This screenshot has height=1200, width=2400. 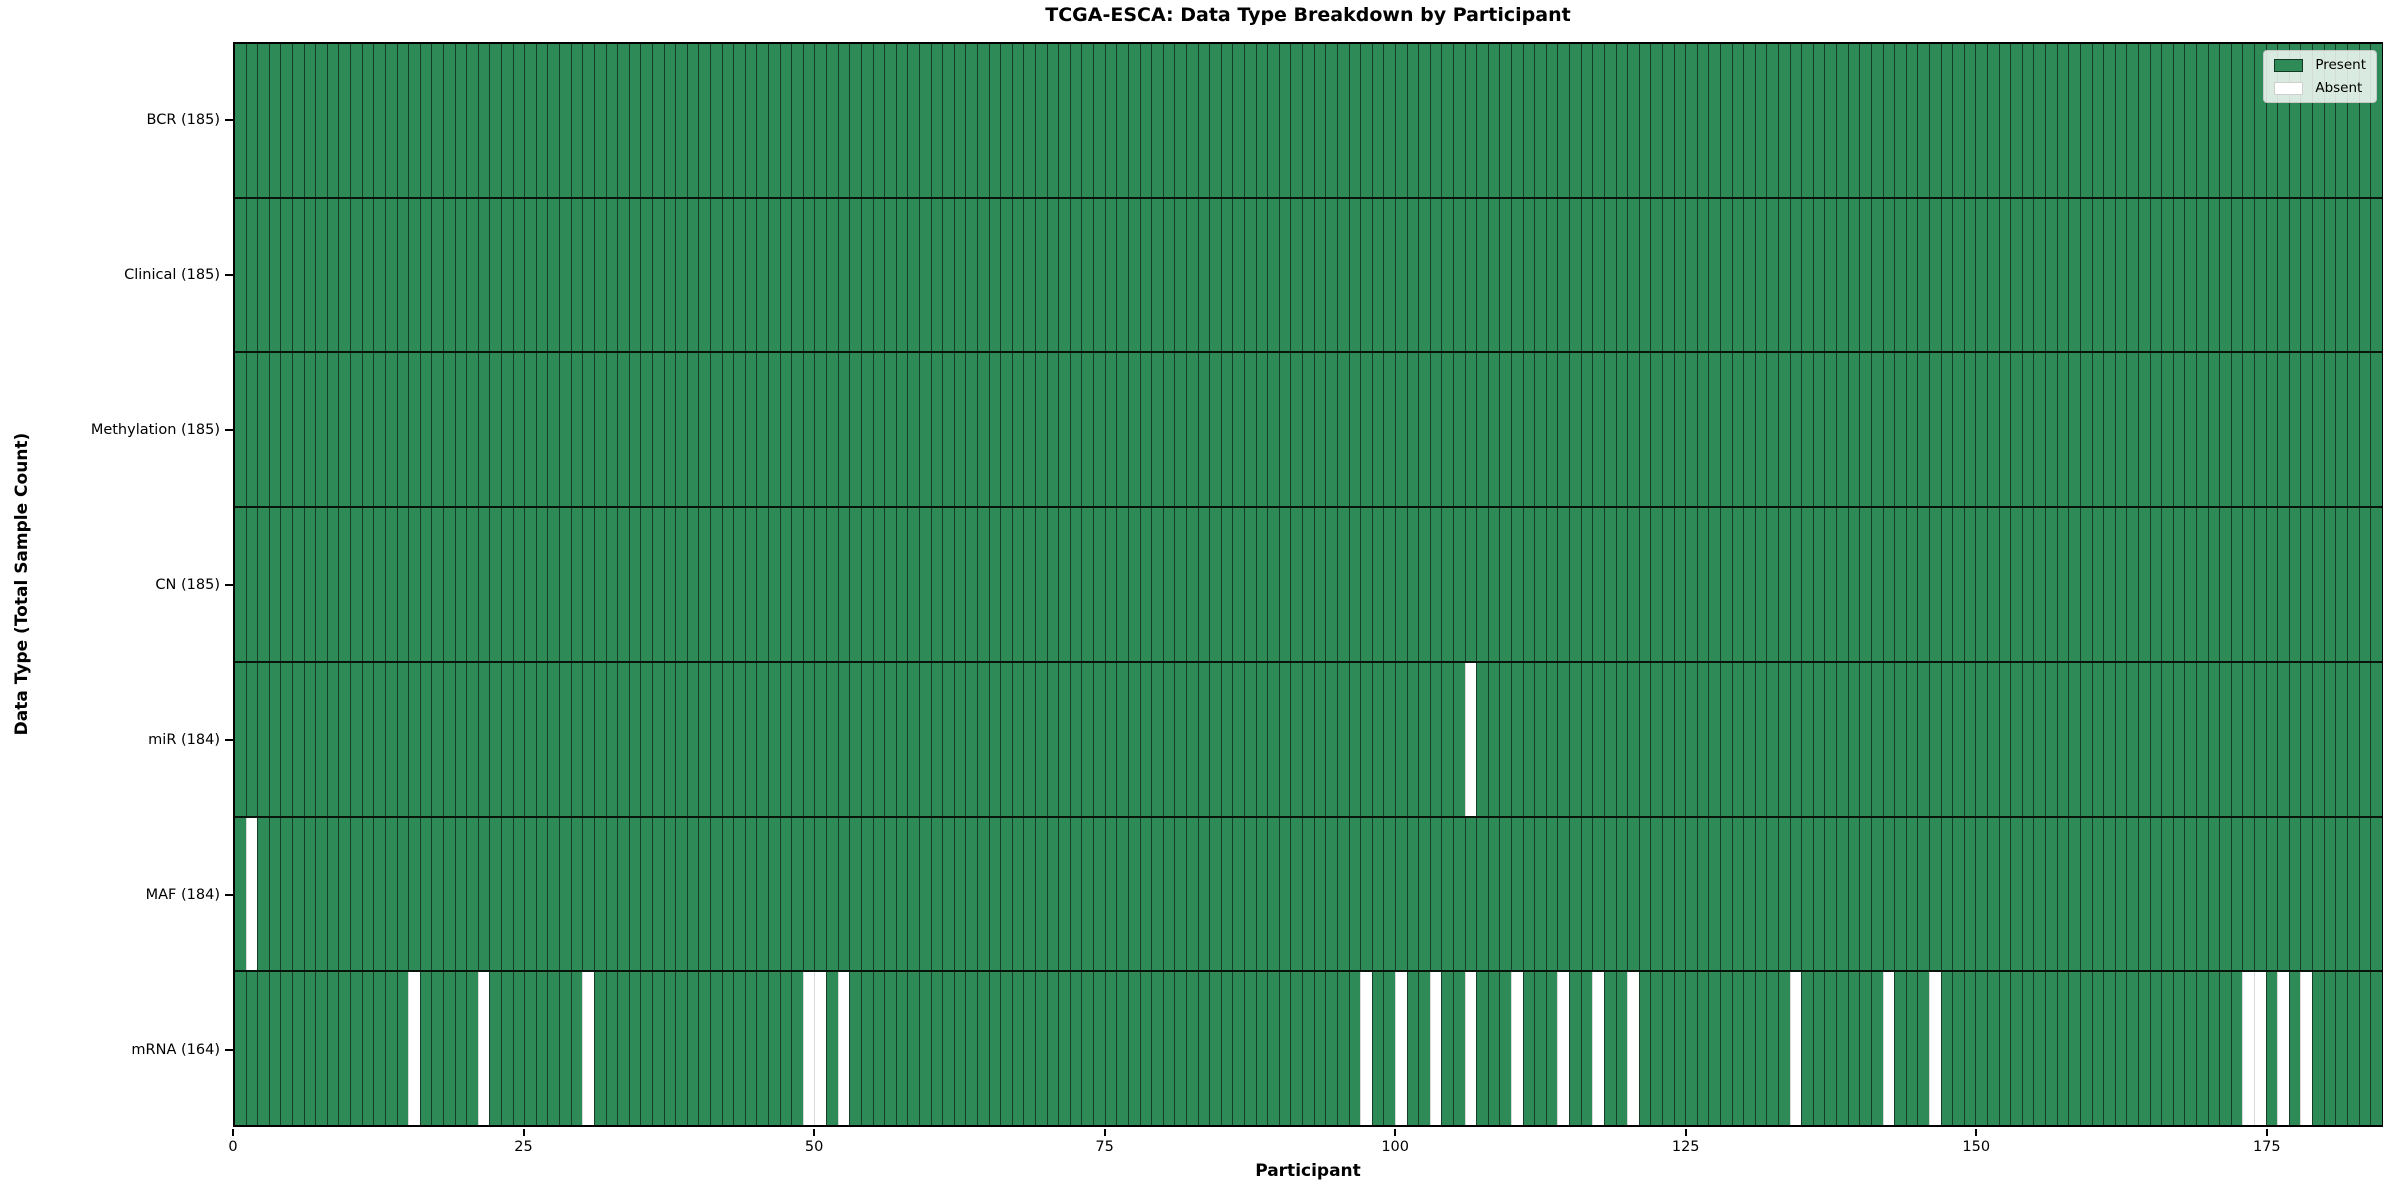 What do you see at coordinates (1308, 429) in the screenshot?
I see `matrix-row-methylation` at bounding box center [1308, 429].